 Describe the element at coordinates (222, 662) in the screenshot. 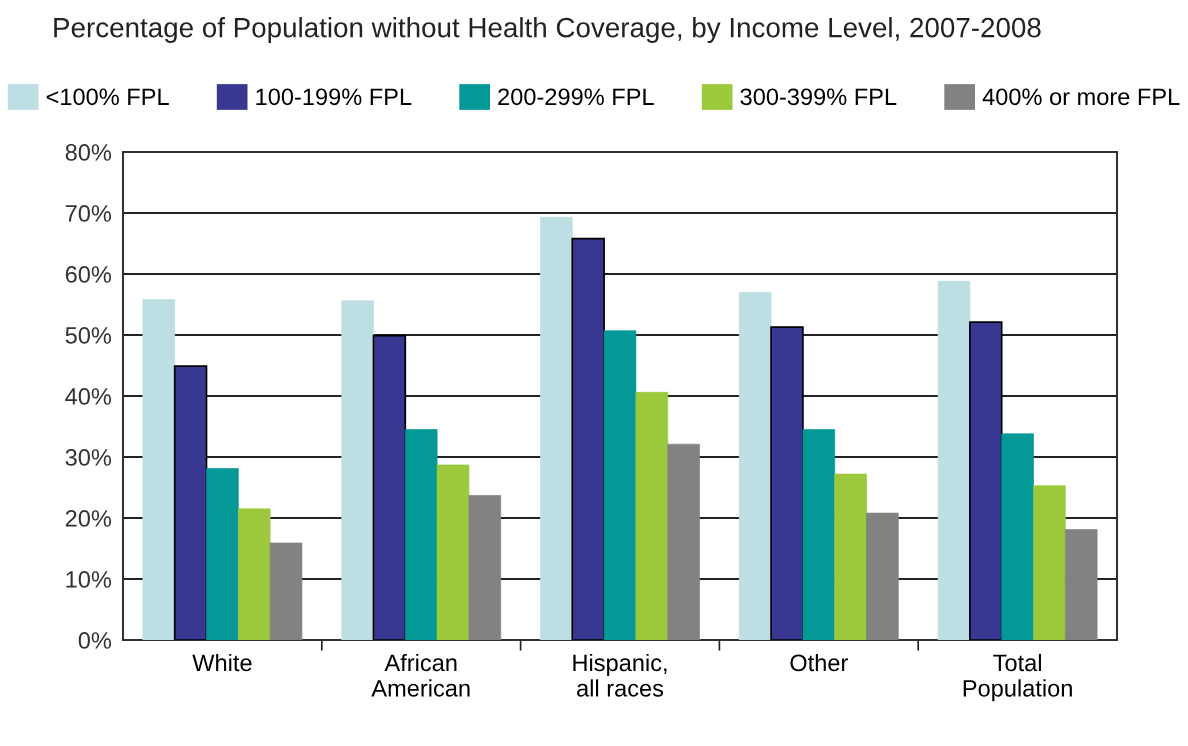

I see `x-tick-label: White` at that location.